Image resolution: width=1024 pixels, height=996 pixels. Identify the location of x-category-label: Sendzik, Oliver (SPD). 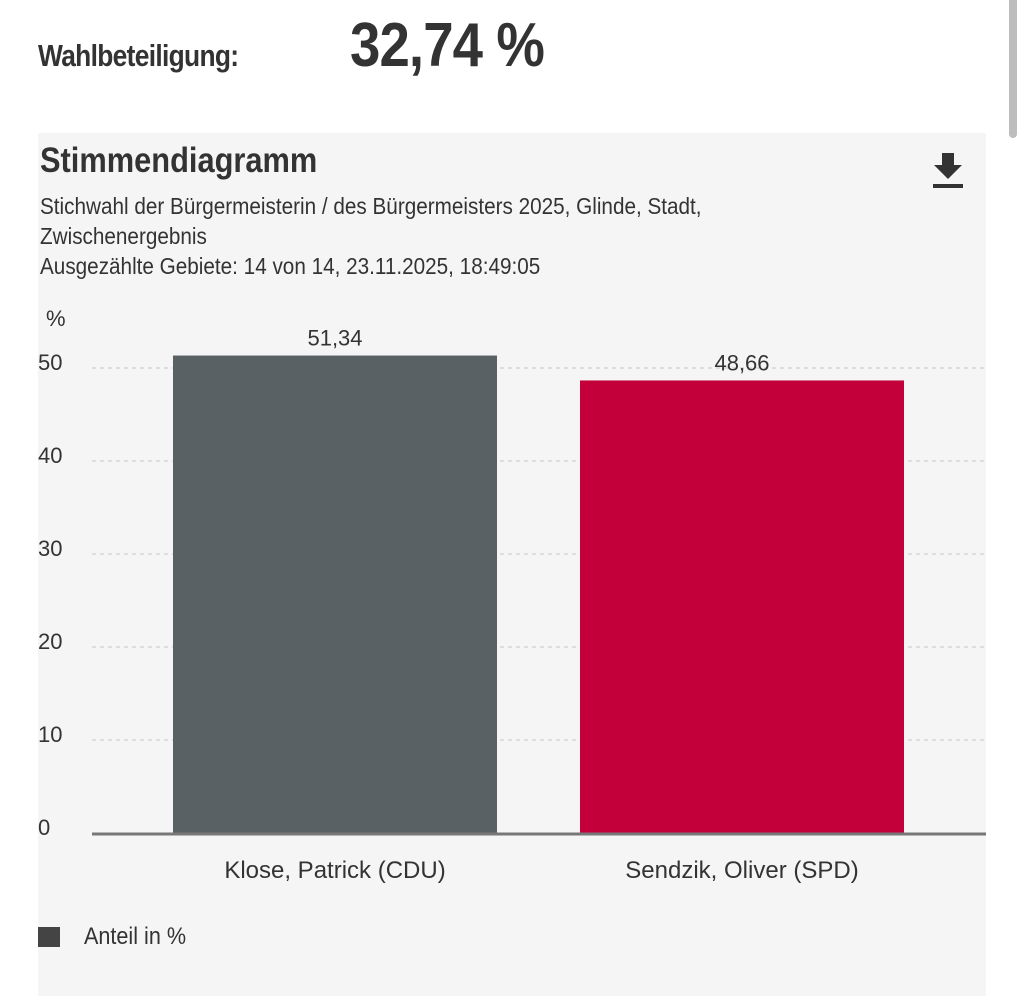
(741, 870).